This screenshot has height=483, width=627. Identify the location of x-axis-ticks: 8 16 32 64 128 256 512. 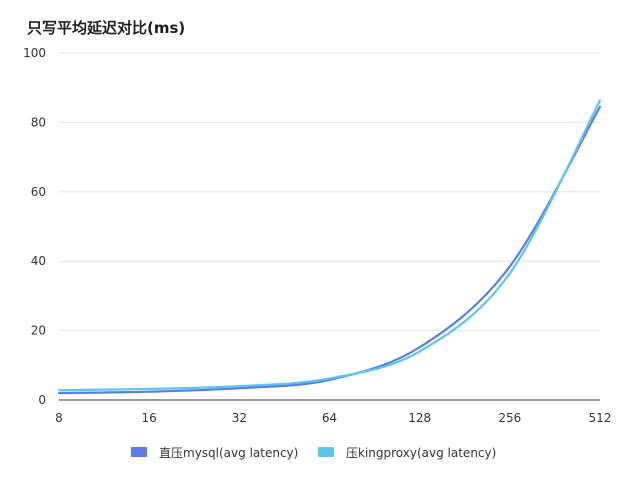
(333, 418).